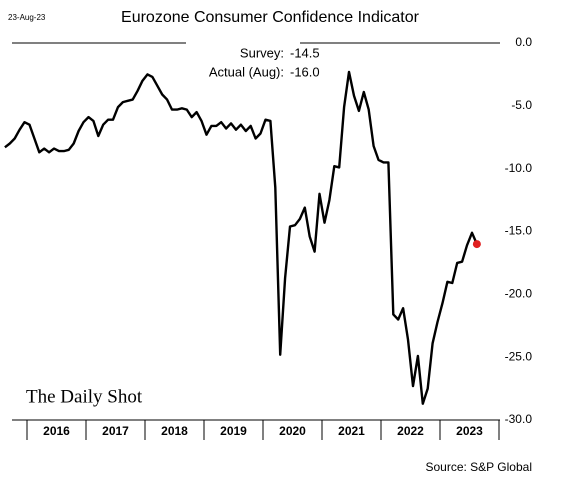  What do you see at coordinates (233, 431) in the screenshot?
I see `x-tick-label: 2019` at bounding box center [233, 431].